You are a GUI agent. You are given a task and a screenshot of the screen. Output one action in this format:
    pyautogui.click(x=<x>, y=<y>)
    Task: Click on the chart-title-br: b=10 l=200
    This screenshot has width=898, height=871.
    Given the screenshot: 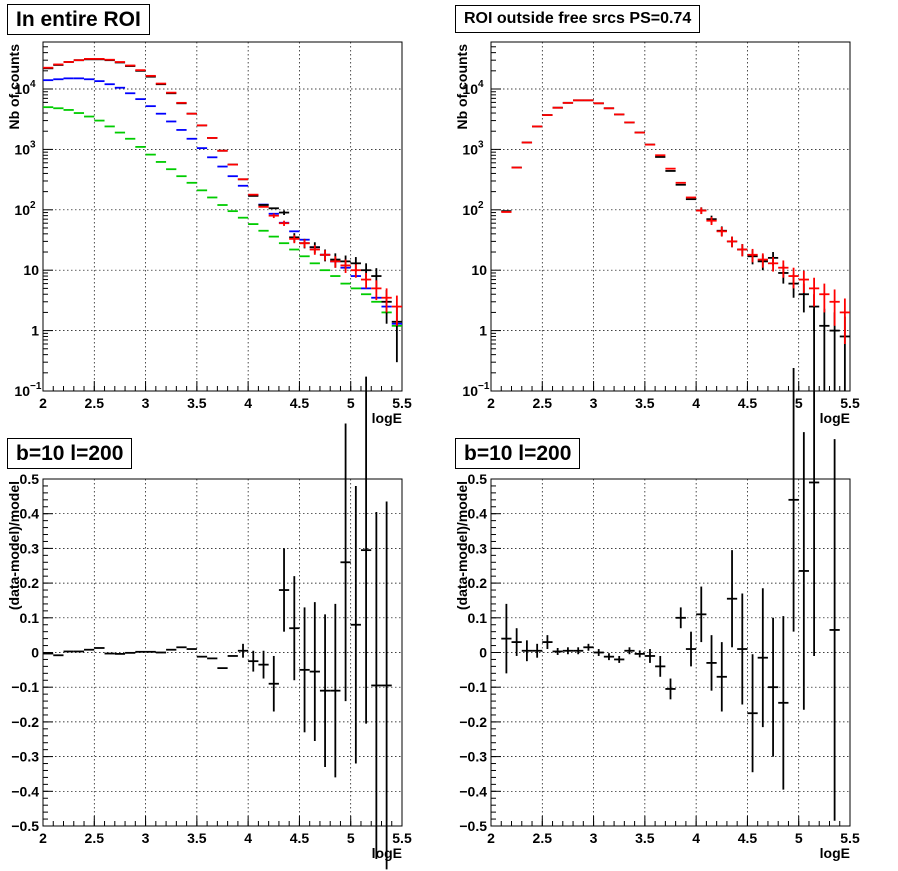 What is the action you would take?
    pyautogui.click(x=518, y=453)
    